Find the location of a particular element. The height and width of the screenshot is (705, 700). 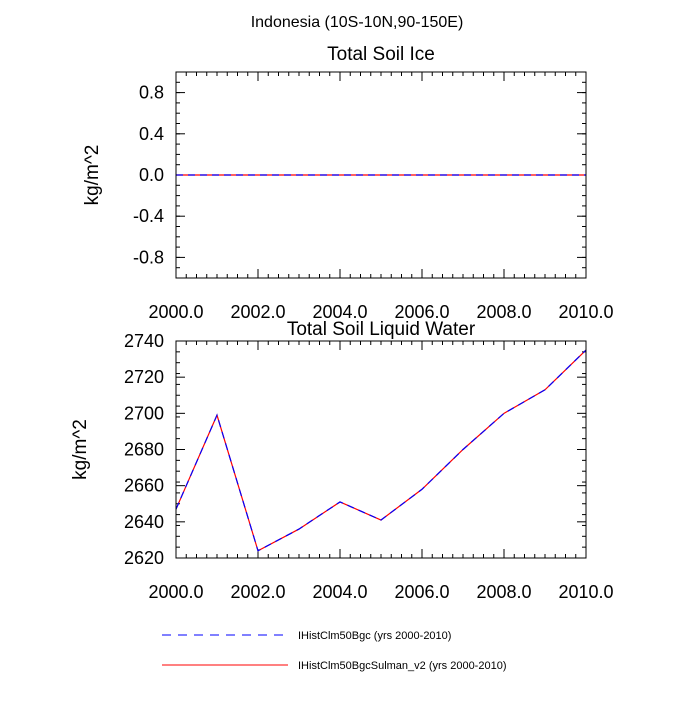

y-tick-label: -0.4 is located at coordinates (148, 216).